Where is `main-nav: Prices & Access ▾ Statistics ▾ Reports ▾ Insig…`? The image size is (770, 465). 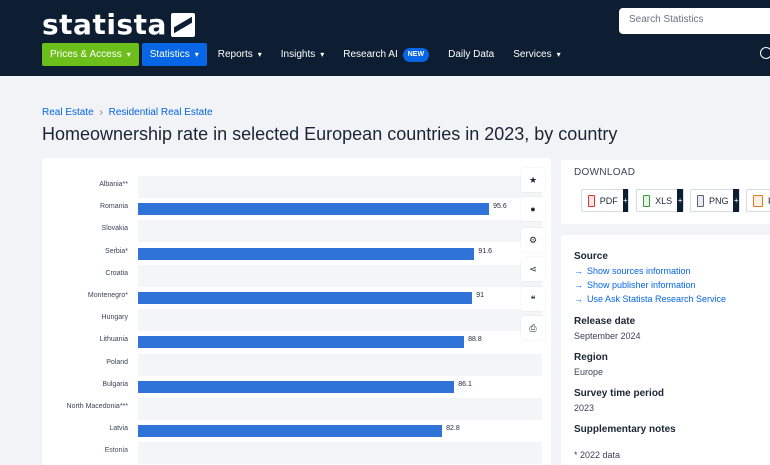 main-nav: Prices & Access ▾ Statistics ▾ Reports ▾ Insig… is located at coordinates (307, 54).